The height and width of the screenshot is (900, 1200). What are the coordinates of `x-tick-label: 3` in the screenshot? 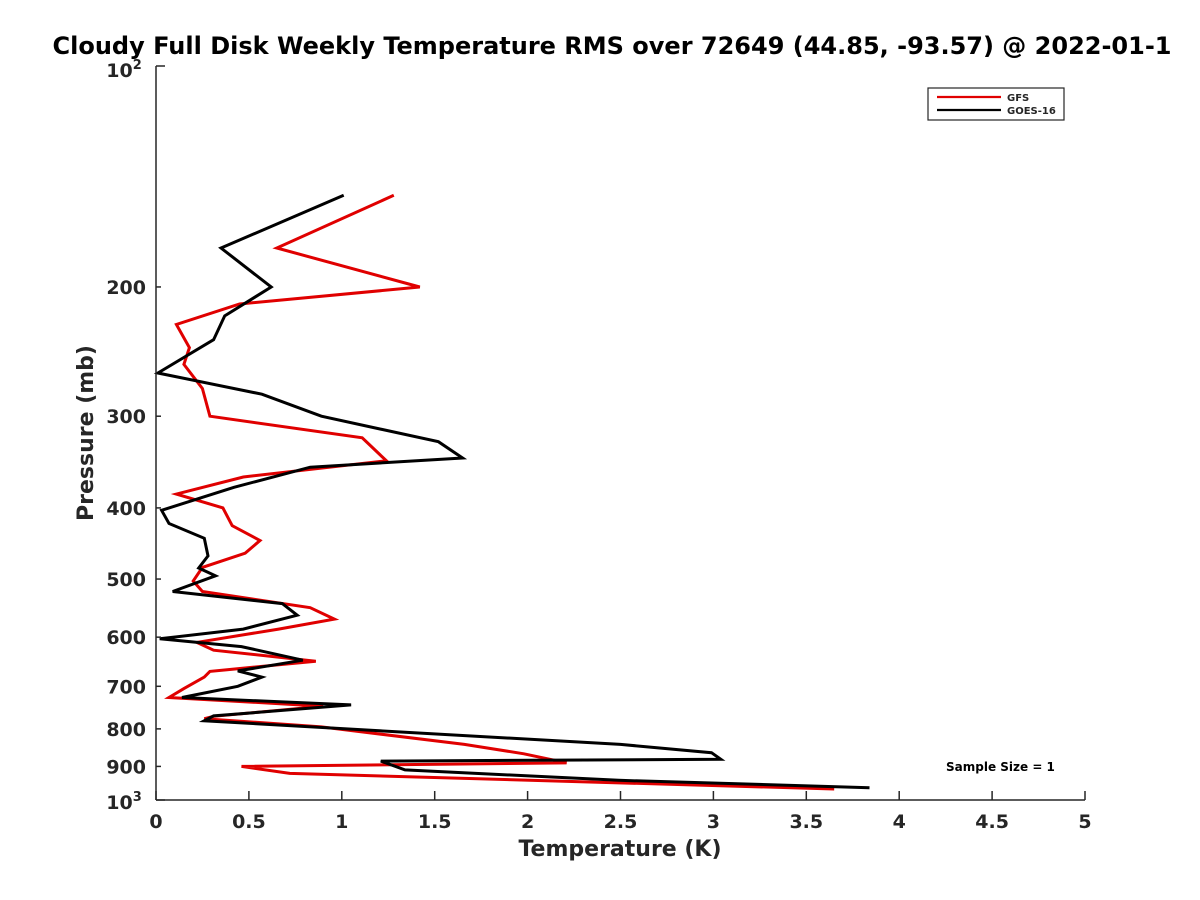 It's located at (713, 822).